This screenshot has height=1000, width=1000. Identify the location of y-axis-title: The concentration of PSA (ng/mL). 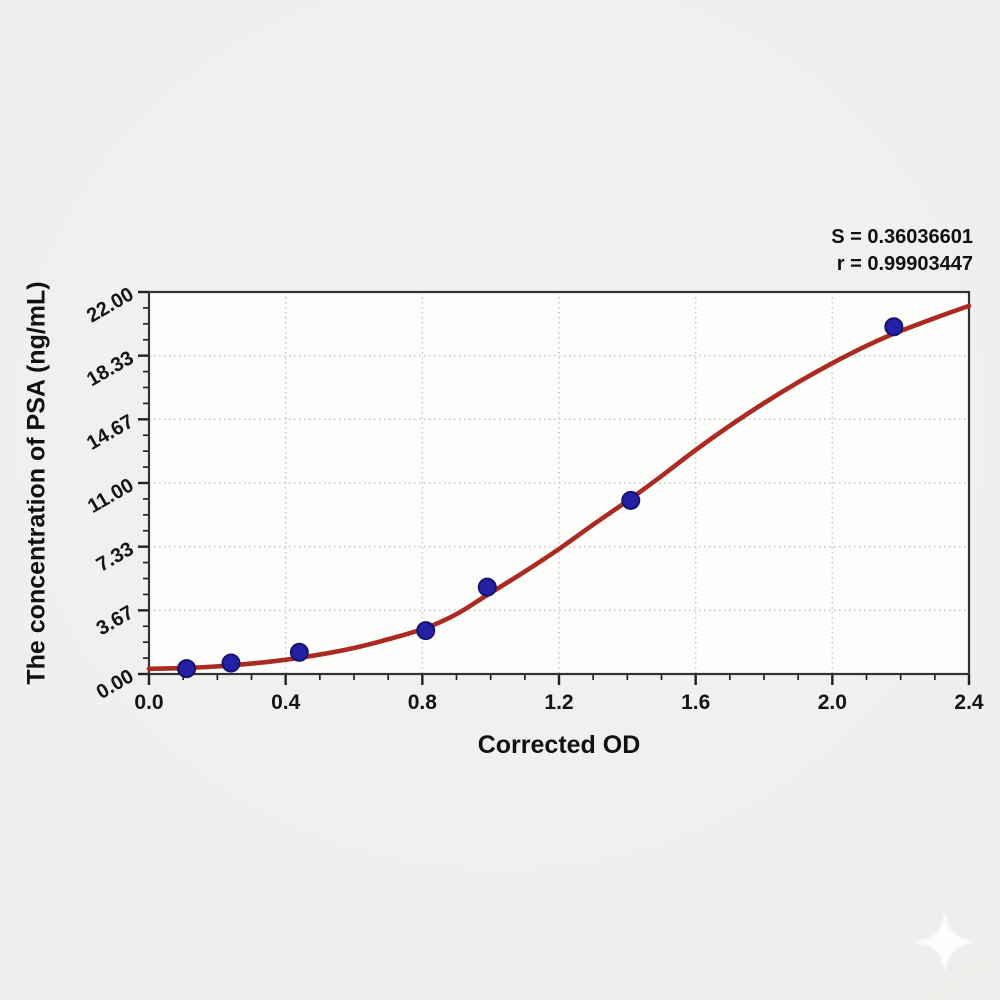
(36, 483).